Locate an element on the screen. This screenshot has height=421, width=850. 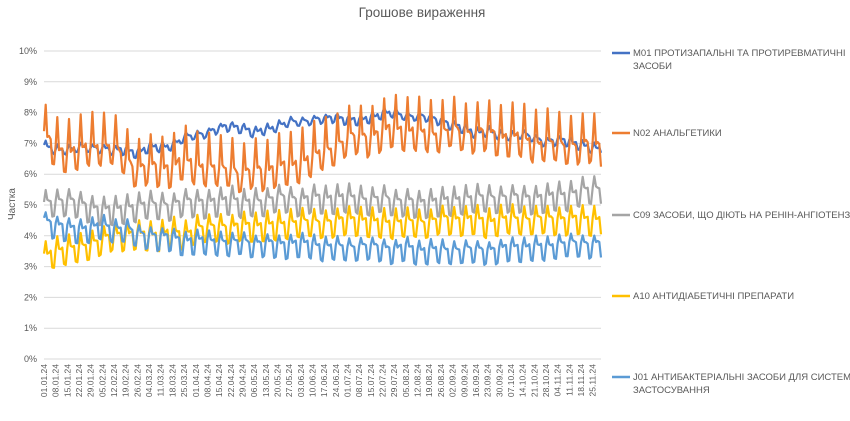
x-tick-label: 01.04.24 is located at coordinates (196, 380).